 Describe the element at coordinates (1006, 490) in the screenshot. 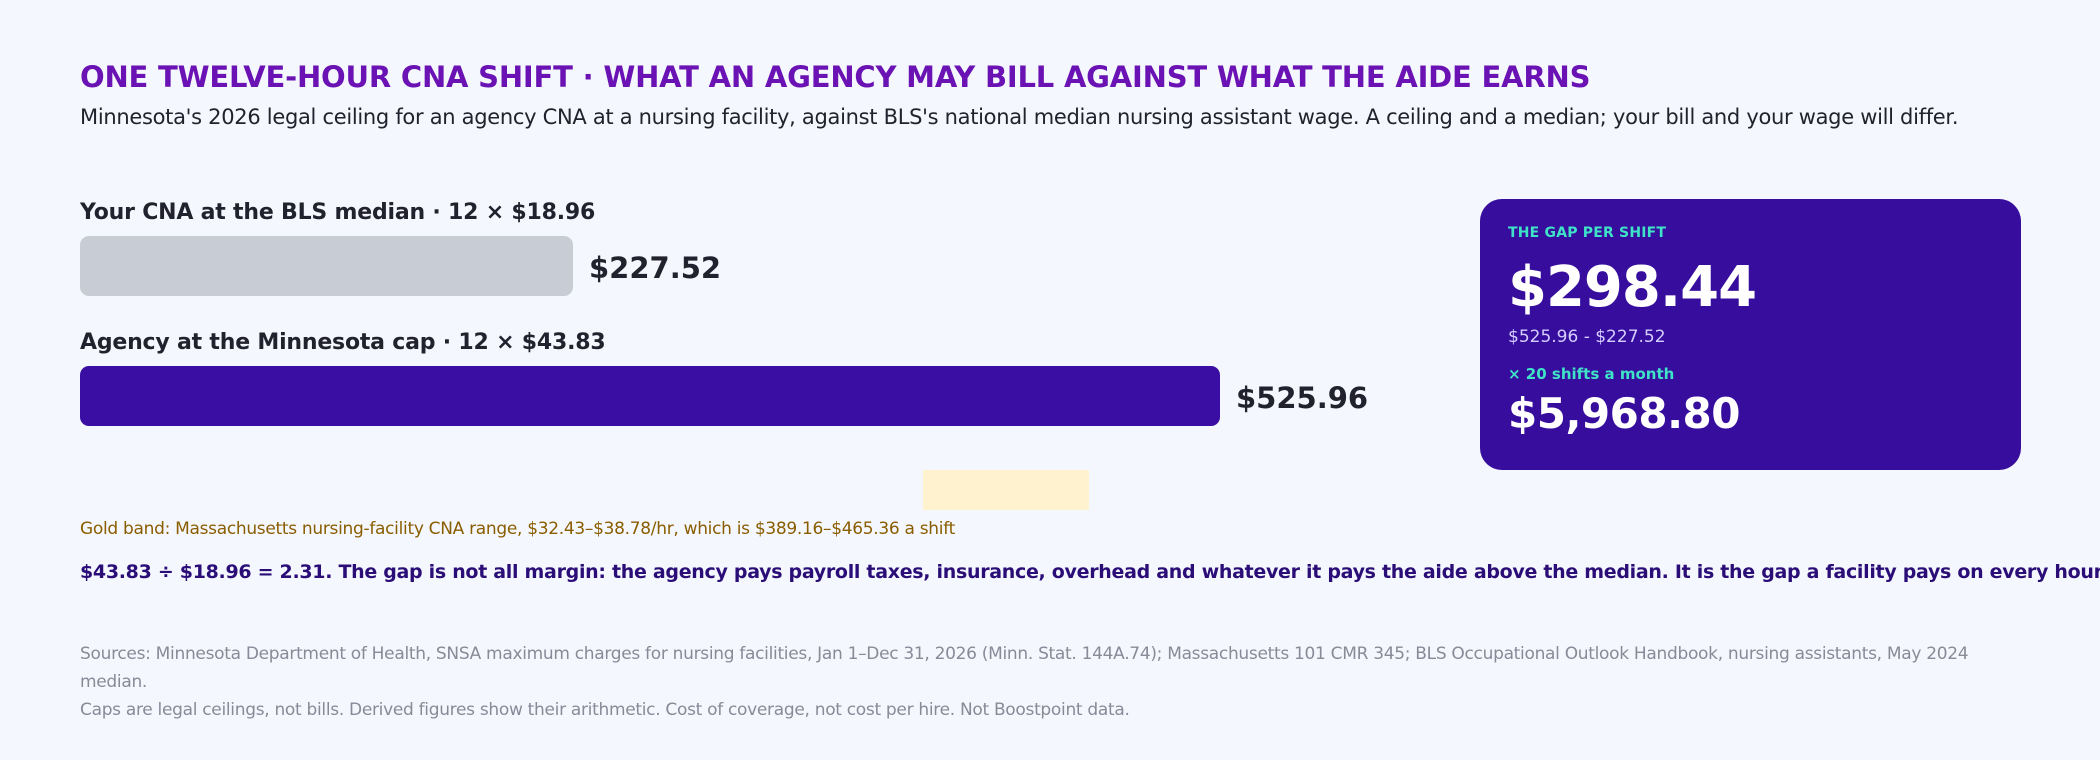

I see `reference-band-massachusetts` at that location.